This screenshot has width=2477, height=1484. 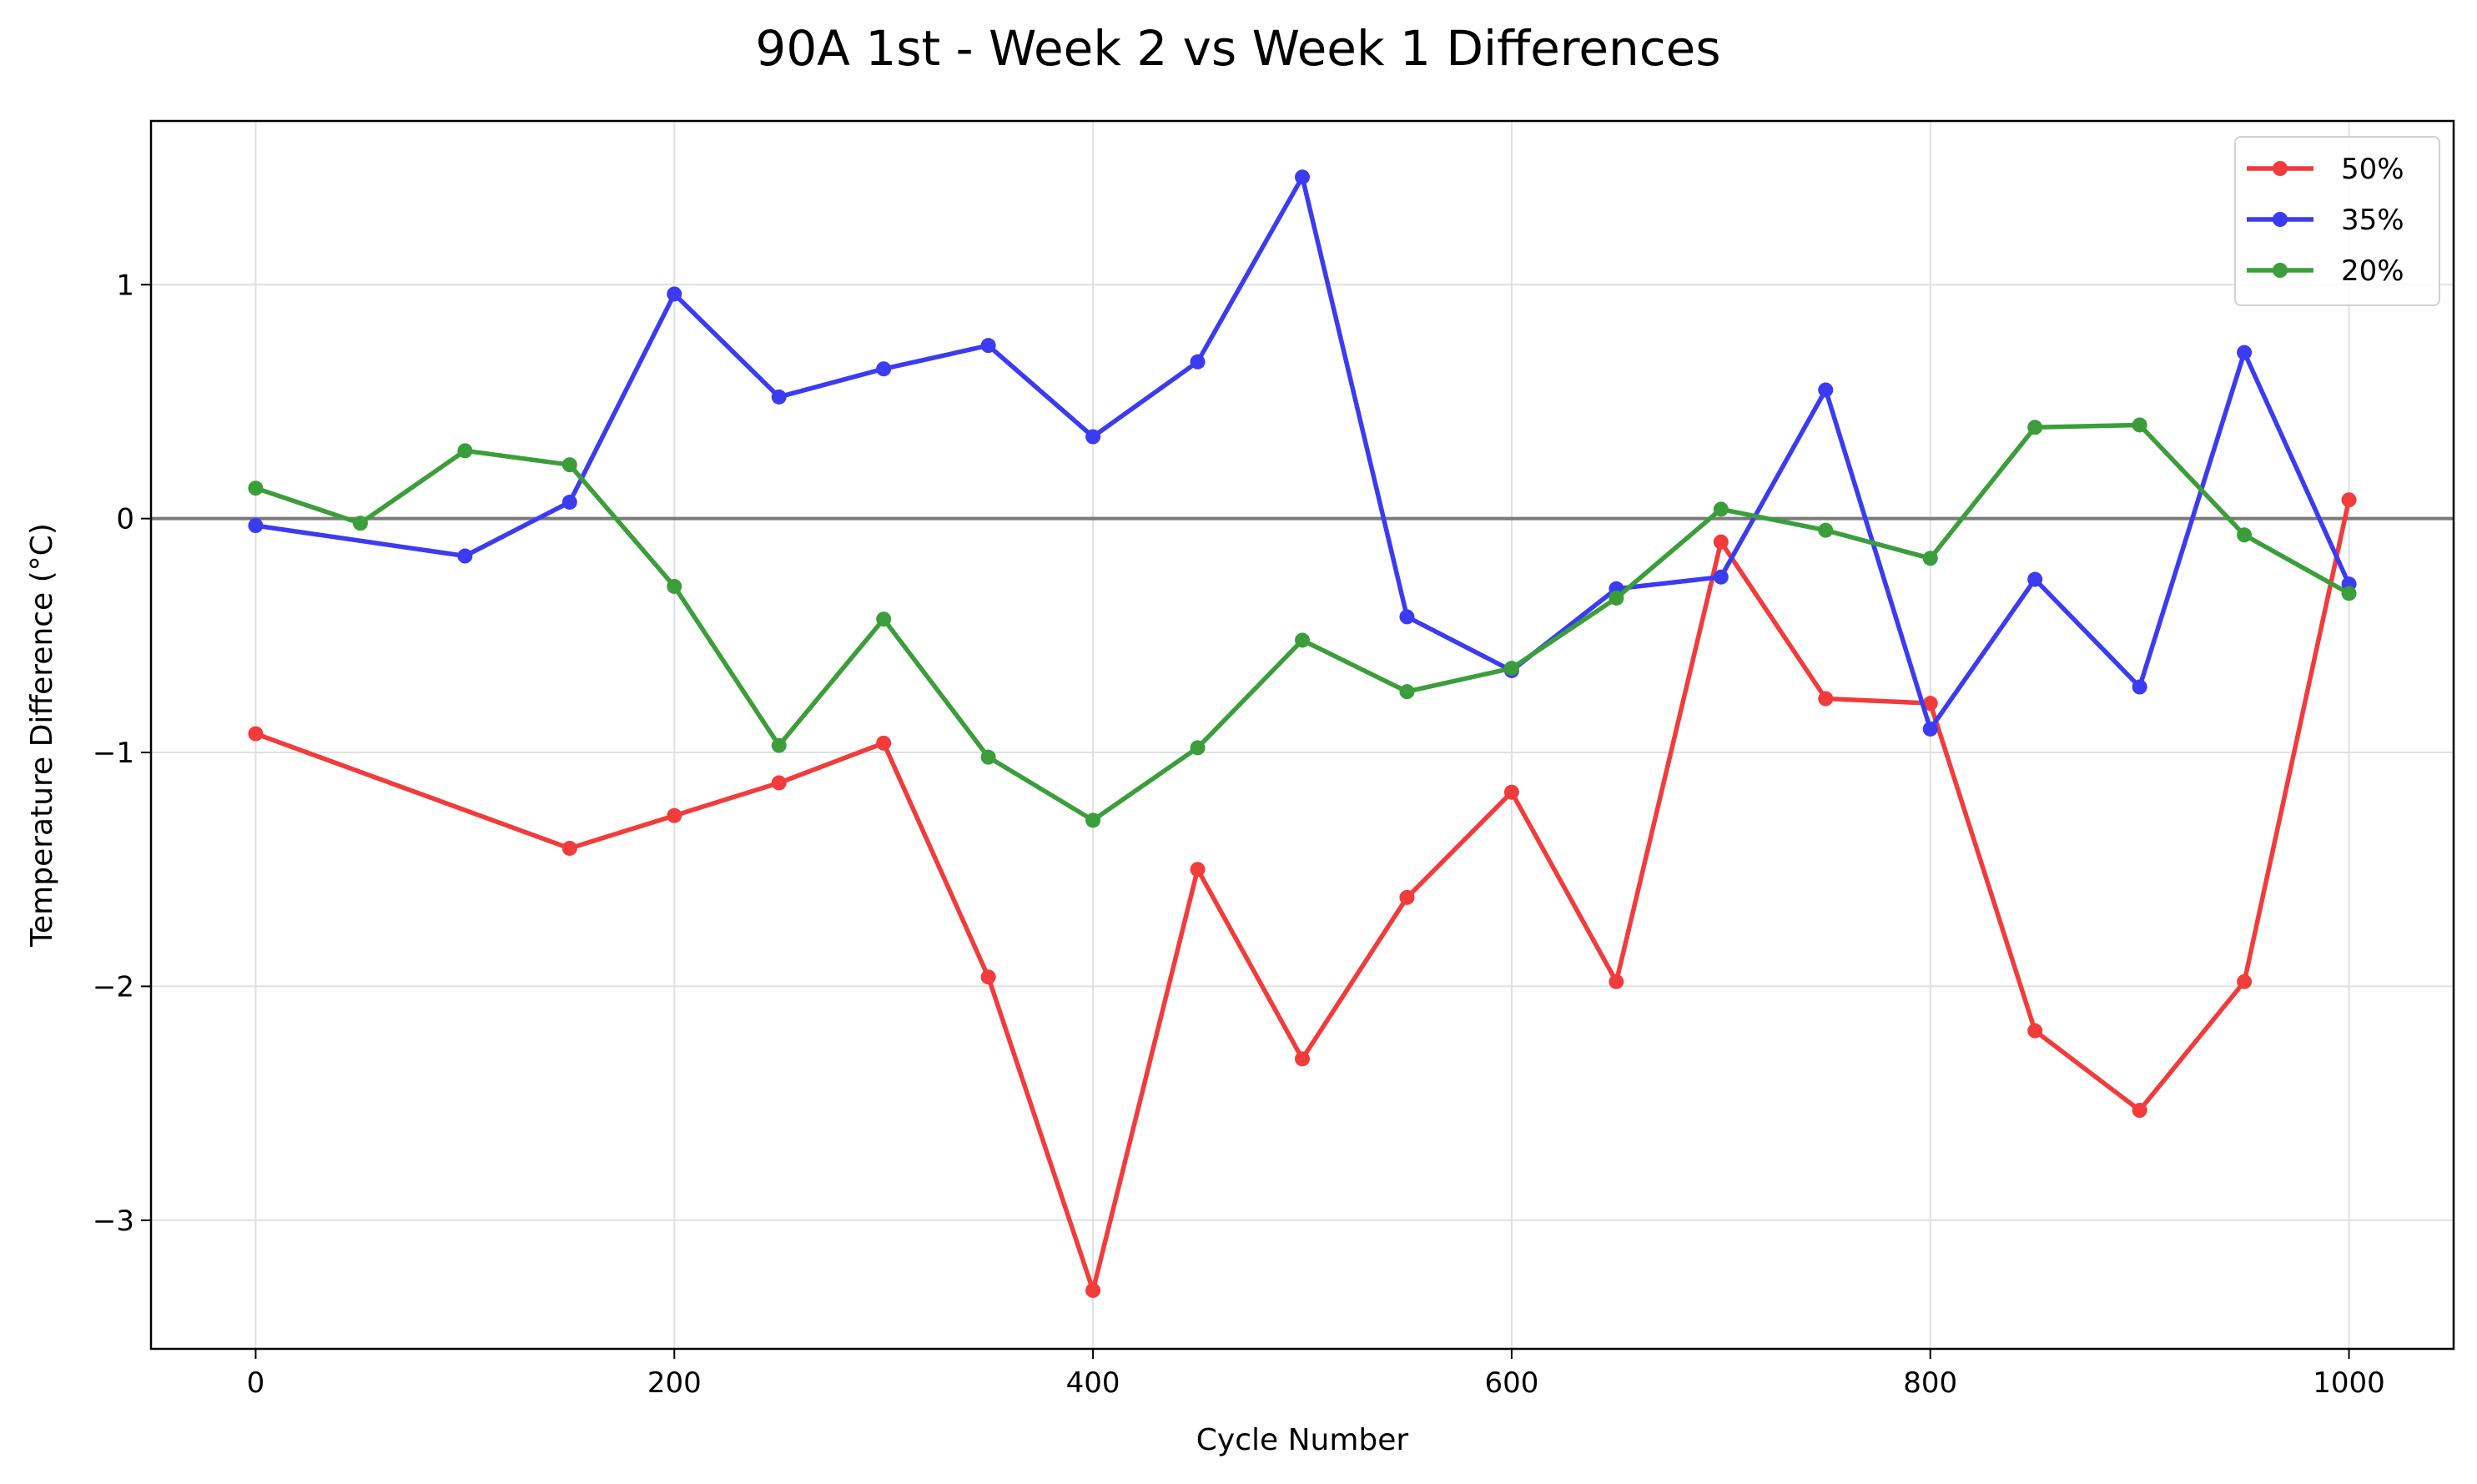 I want to click on y-tick-label: −2, so click(x=114, y=987).